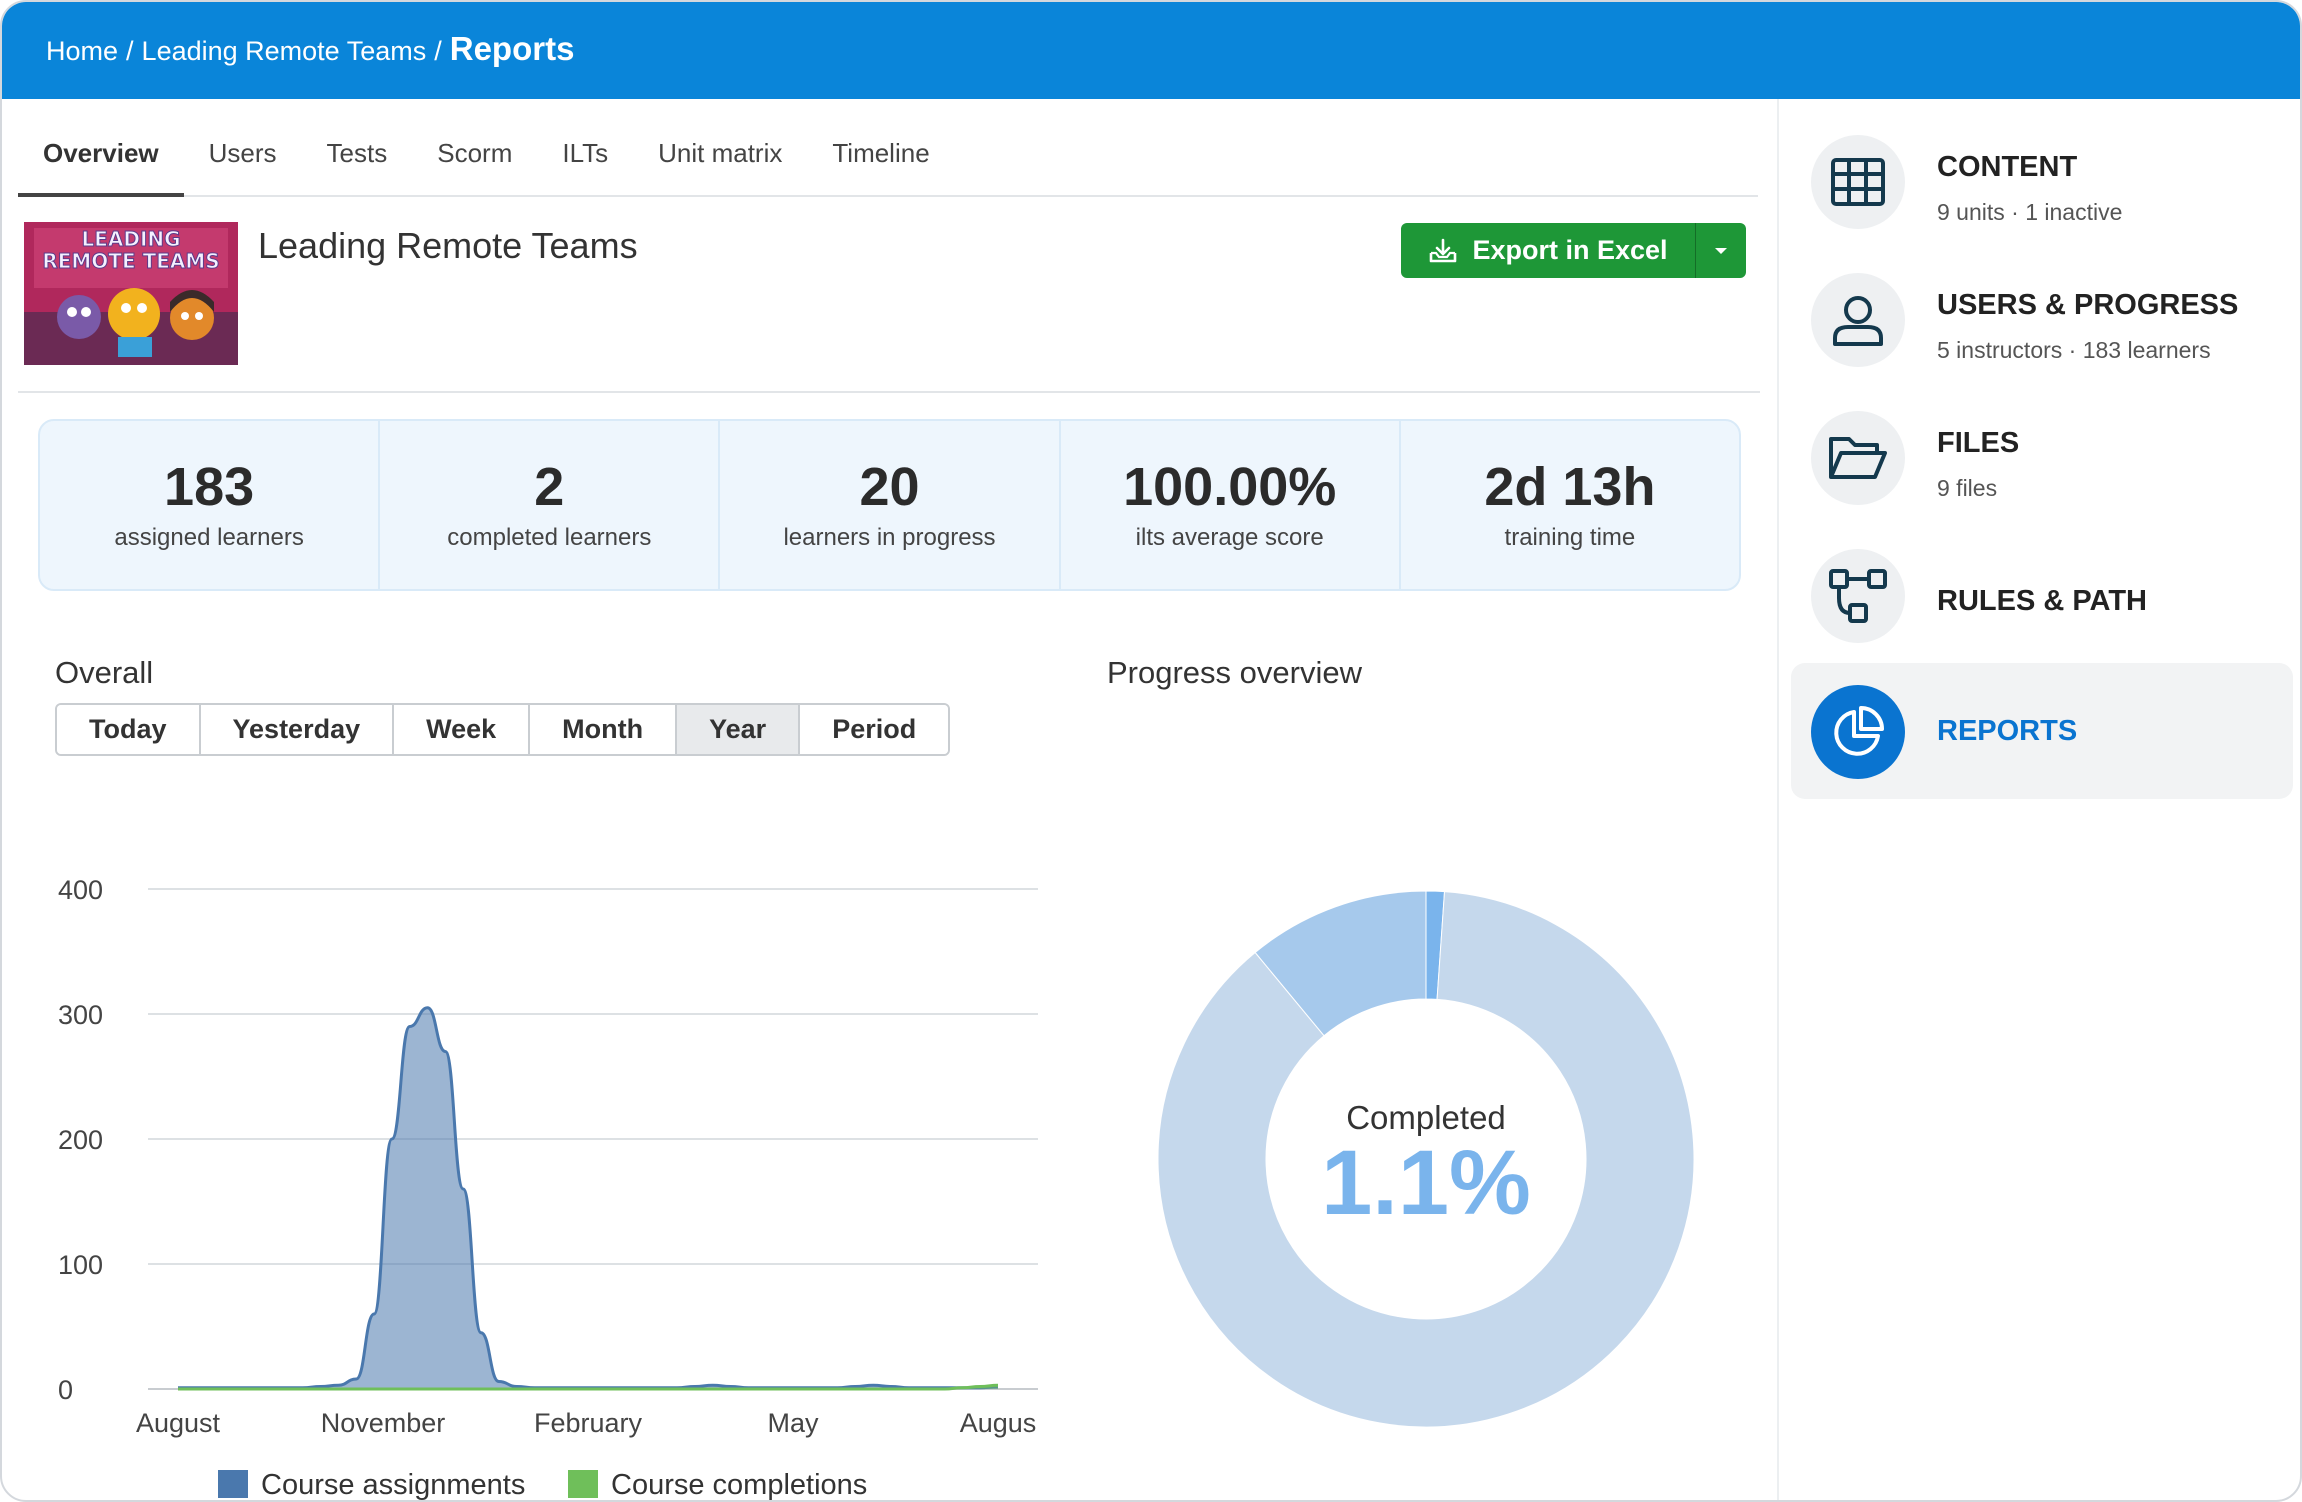 The width and height of the screenshot is (2302, 1502). Describe the element at coordinates (130, 261) in the screenshot. I see `thumbnail-text: REMOTE TEAMS` at that location.